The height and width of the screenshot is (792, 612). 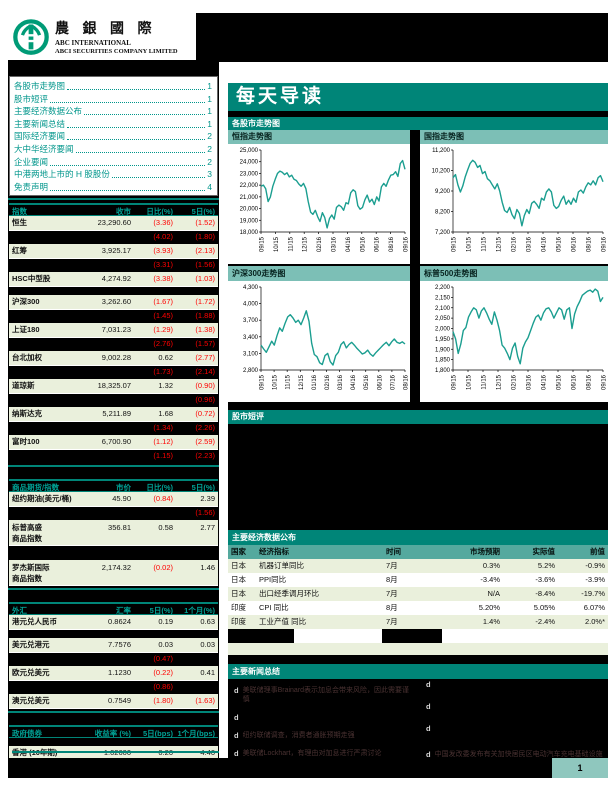 I want to click on toc-entry-label: 股市短评, so click(x=31, y=98).